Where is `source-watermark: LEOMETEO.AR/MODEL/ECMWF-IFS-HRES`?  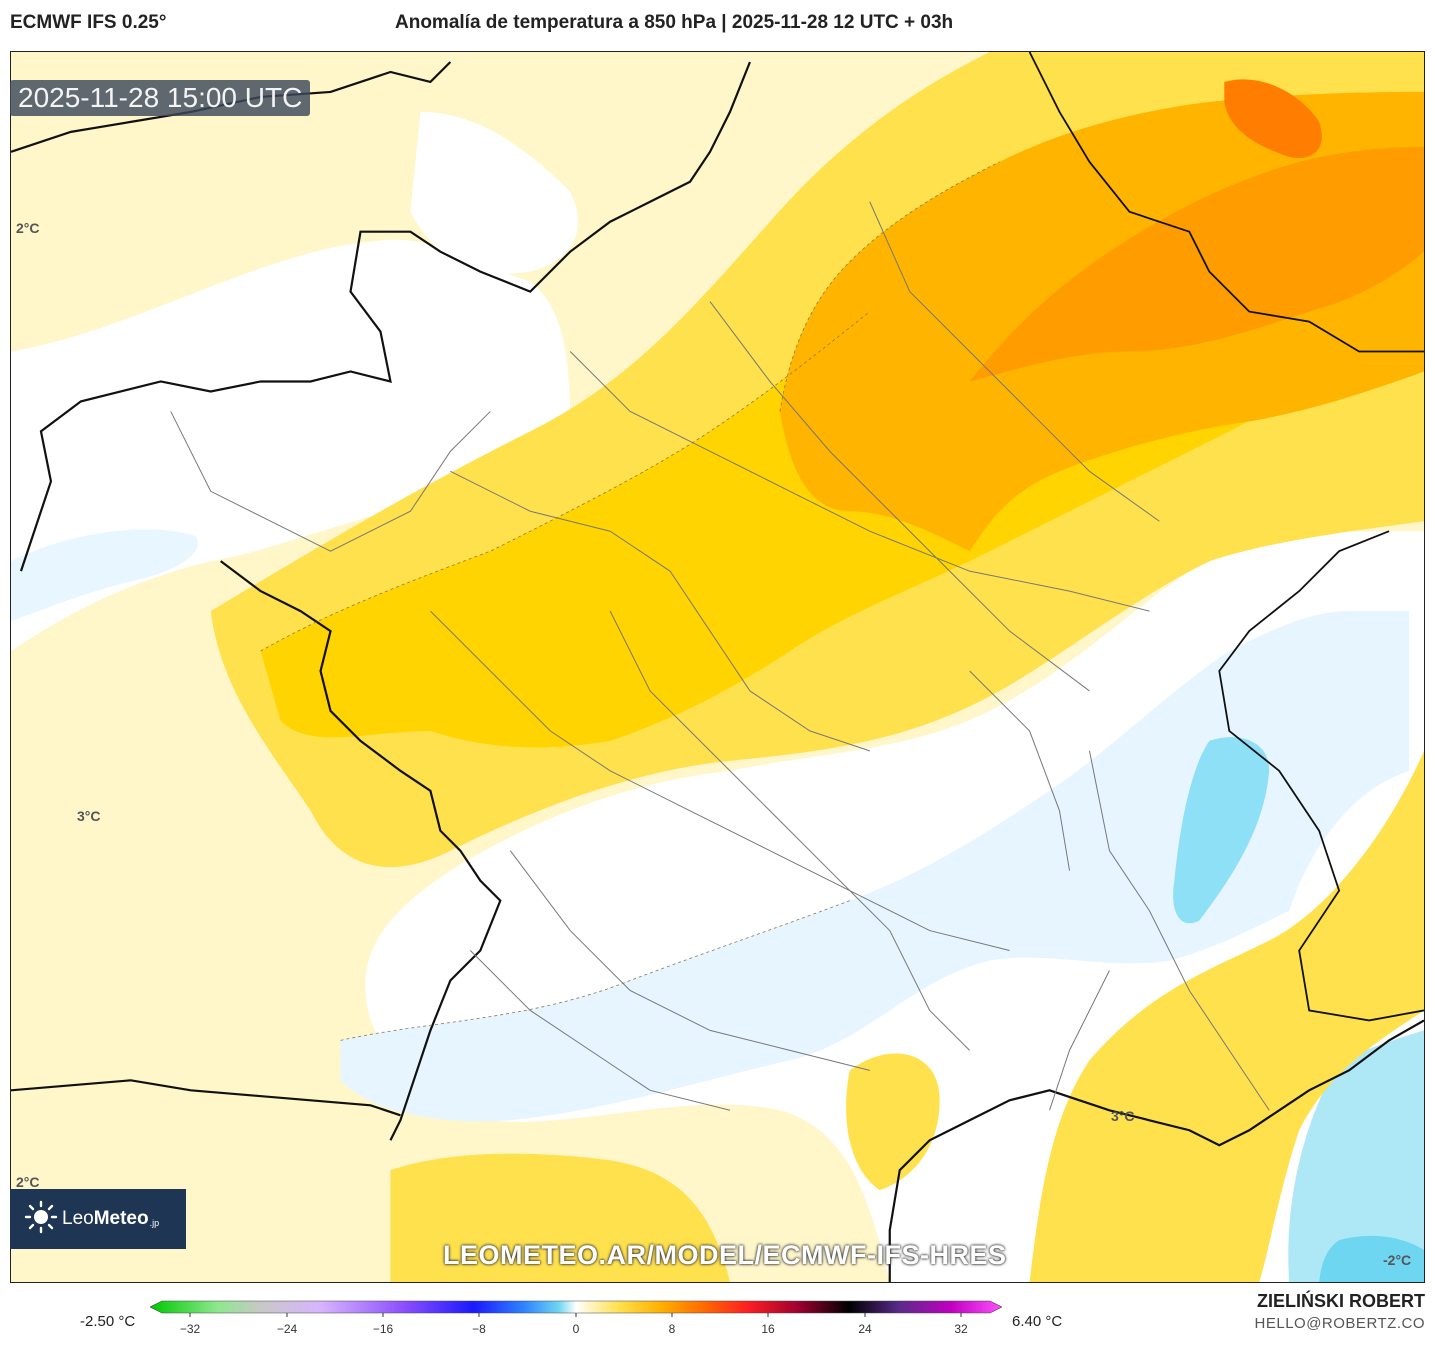
source-watermark: LEOMETEO.AR/MODEL/ECMWF-IFS-HRES is located at coordinates (725, 1255).